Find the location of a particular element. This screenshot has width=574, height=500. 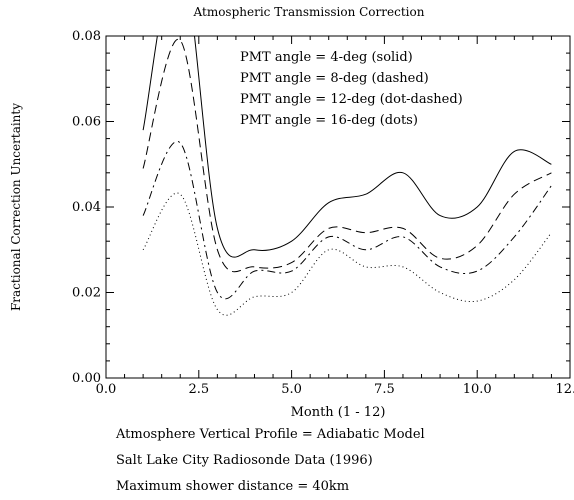

x-tick-label: 0.0 is located at coordinates (106, 389).